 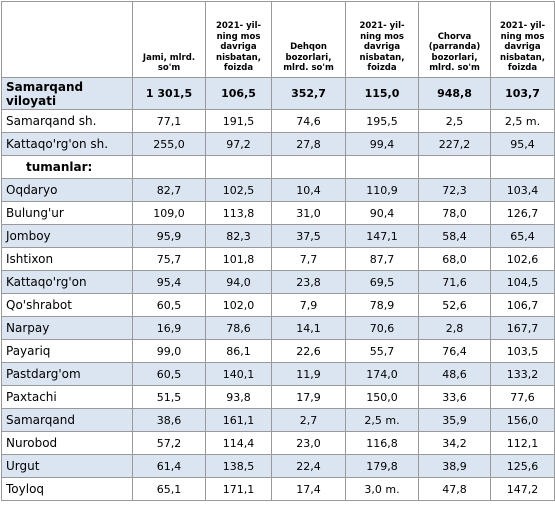 I want to click on table-row: Samarqand sh. 77,1 191,5 74,6 195,5 2,5 2,5 m., so click(x=278, y=121).